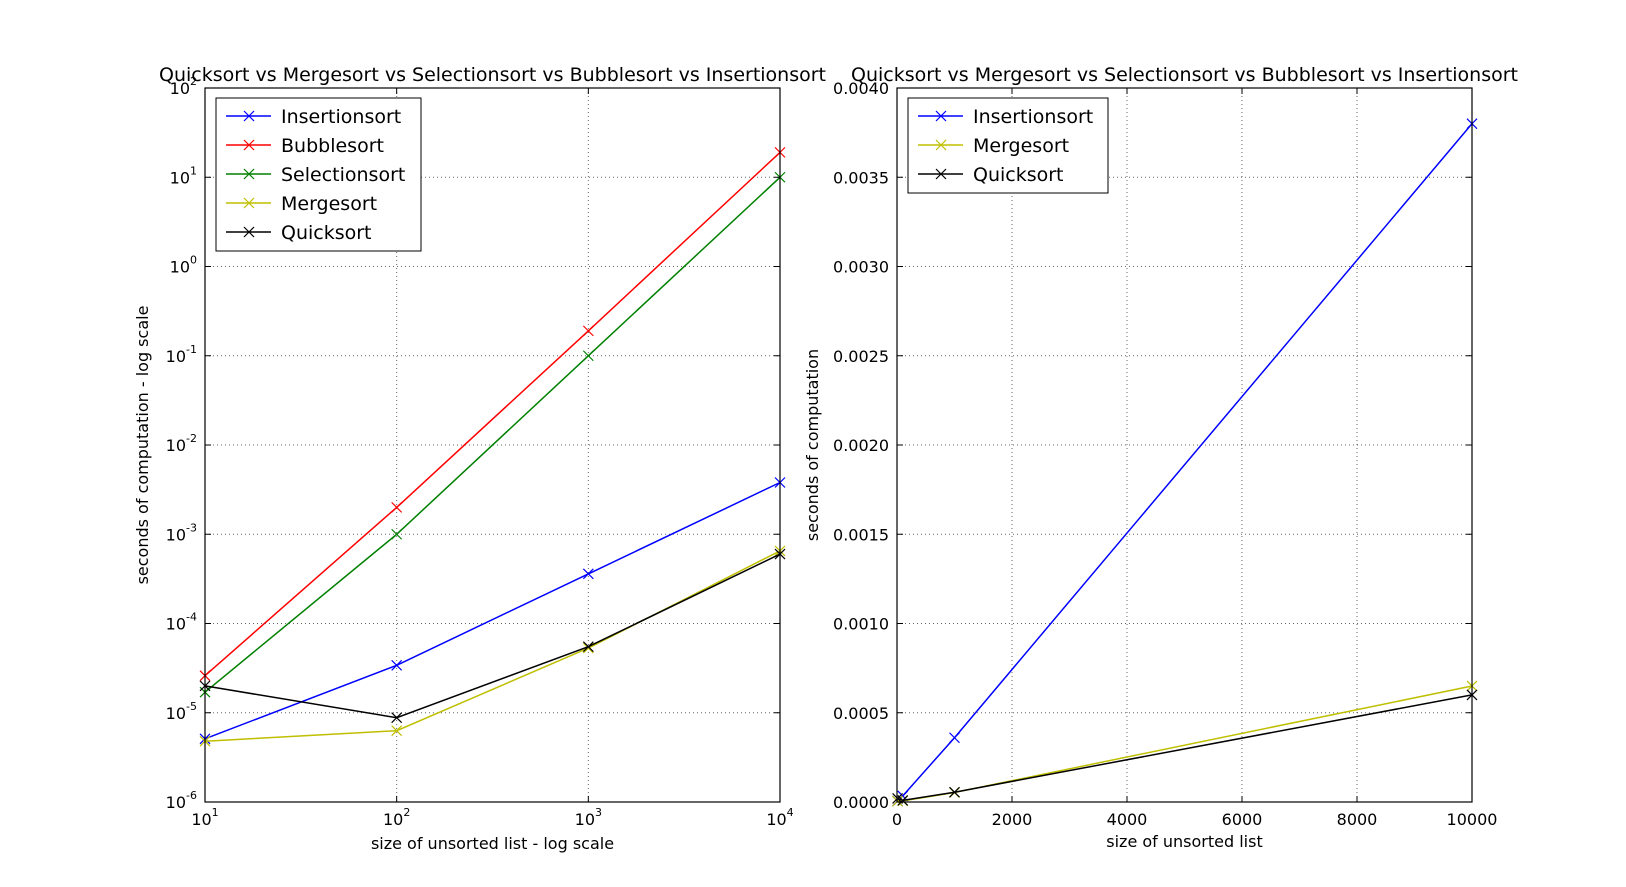 This screenshot has height=887, width=1626. What do you see at coordinates (897, 819) in the screenshot?
I see `x-tick-label: 0` at bounding box center [897, 819].